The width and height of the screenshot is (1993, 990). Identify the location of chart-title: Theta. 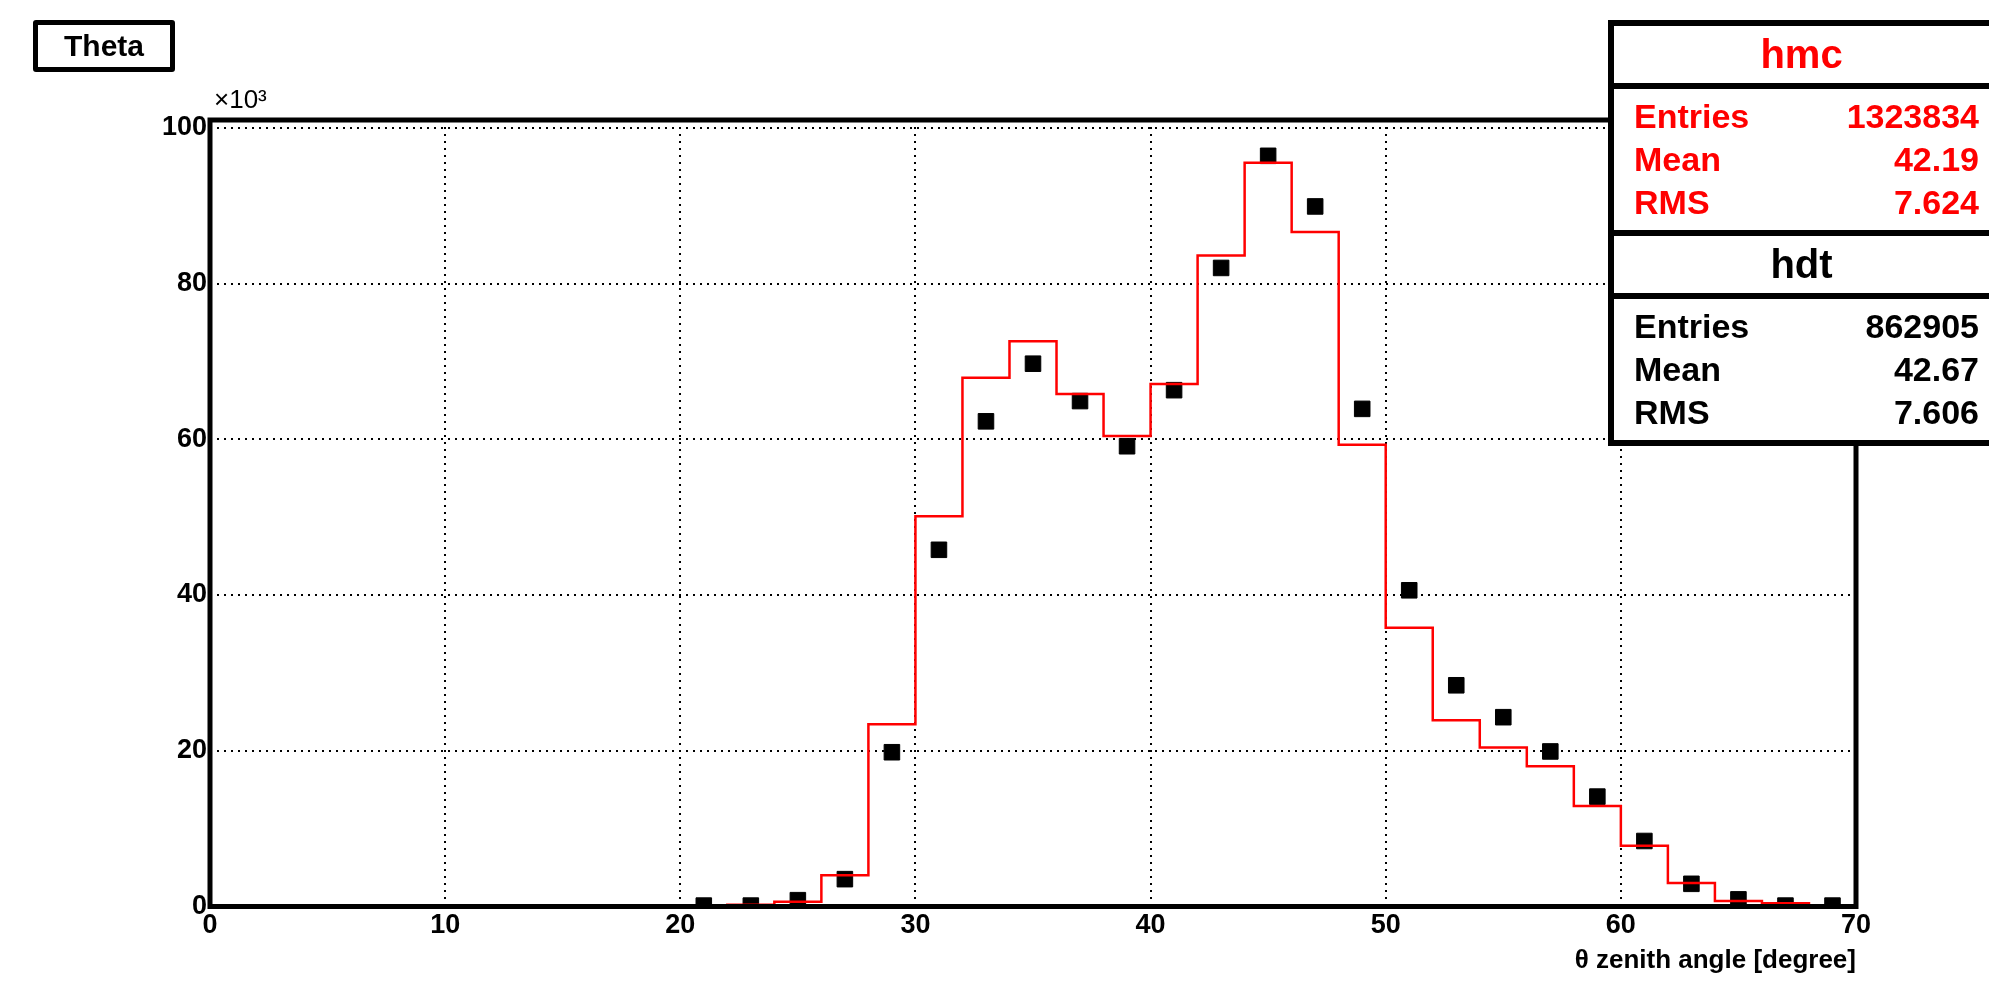
(104, 46).